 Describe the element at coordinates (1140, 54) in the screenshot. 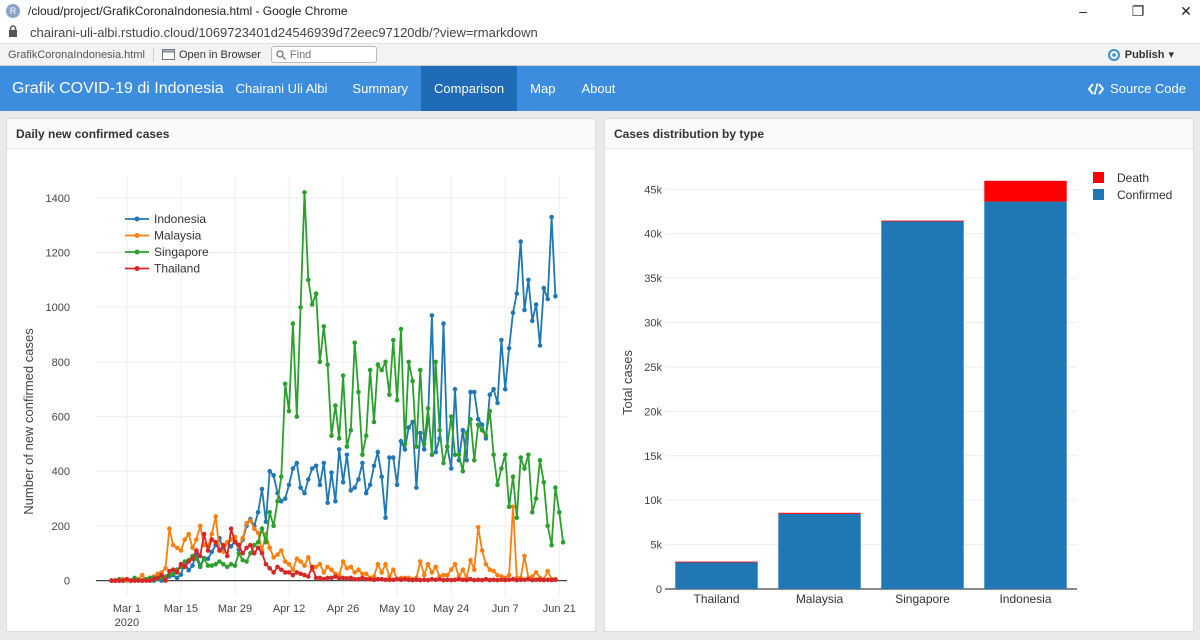

I see `publish-button: Publish ▾` at that location.